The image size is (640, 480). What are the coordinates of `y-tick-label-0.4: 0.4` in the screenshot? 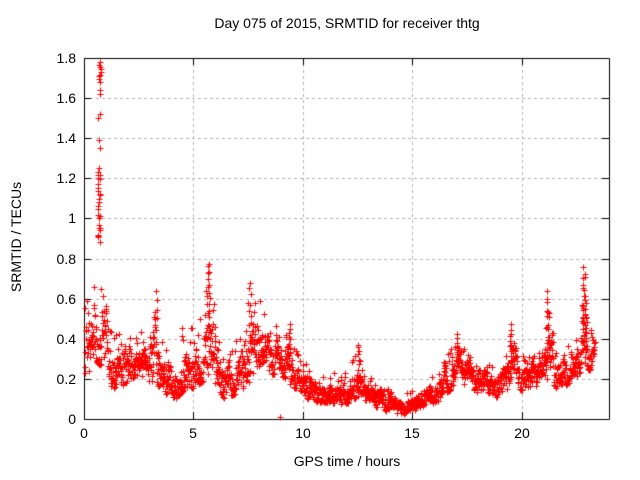 It's located at (66, 339).